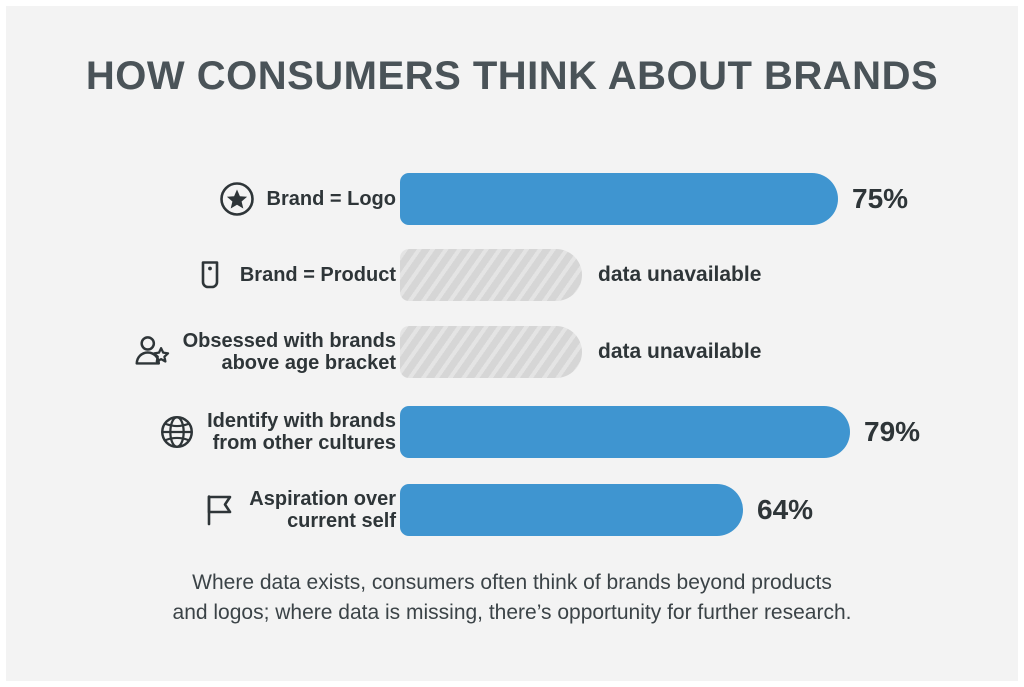 Image resolution: width=1024 pixels, height=687 pixels. I want to click on person-with-star-icon, so click(153, 352).